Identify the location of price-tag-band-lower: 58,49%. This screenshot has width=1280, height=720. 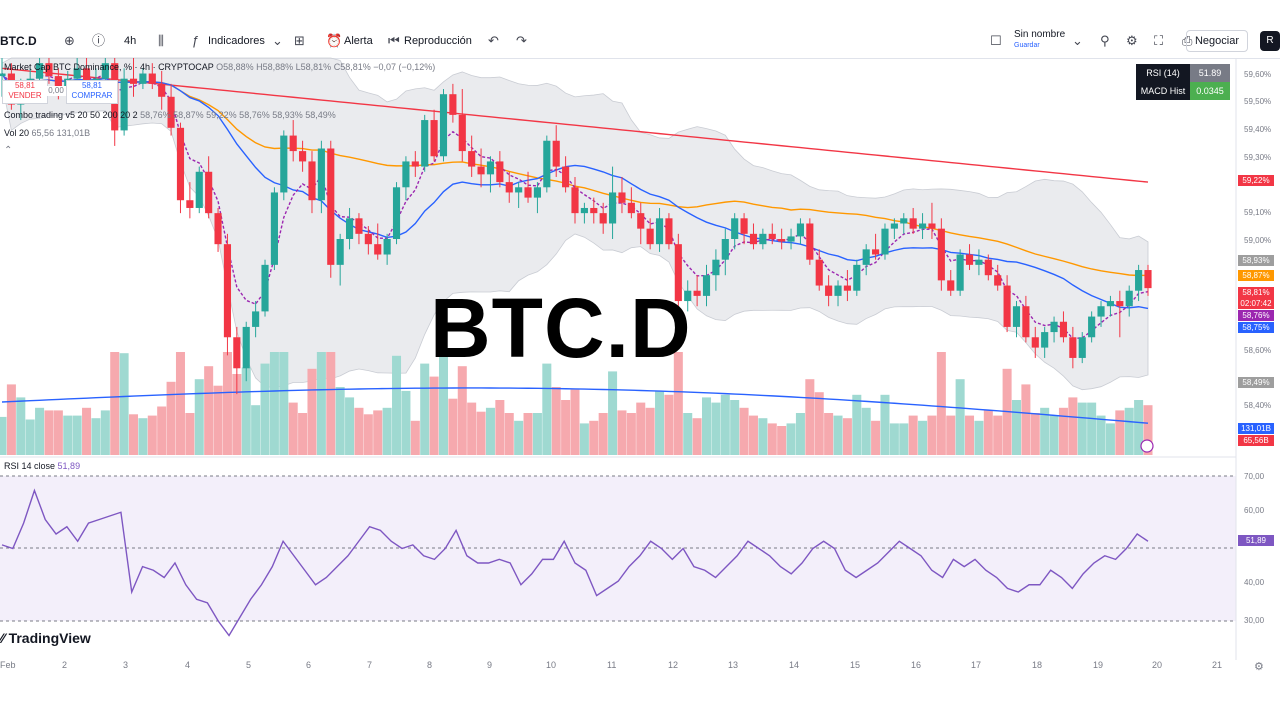
(1256, 382).